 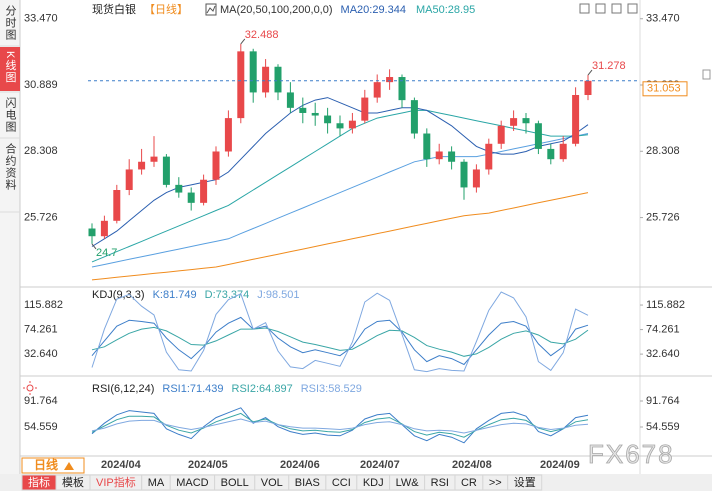 What do you see at coordinates (10, 114) in the screenshot?
I see `side-tab: 闪电图` at bounding box center [10, 114].